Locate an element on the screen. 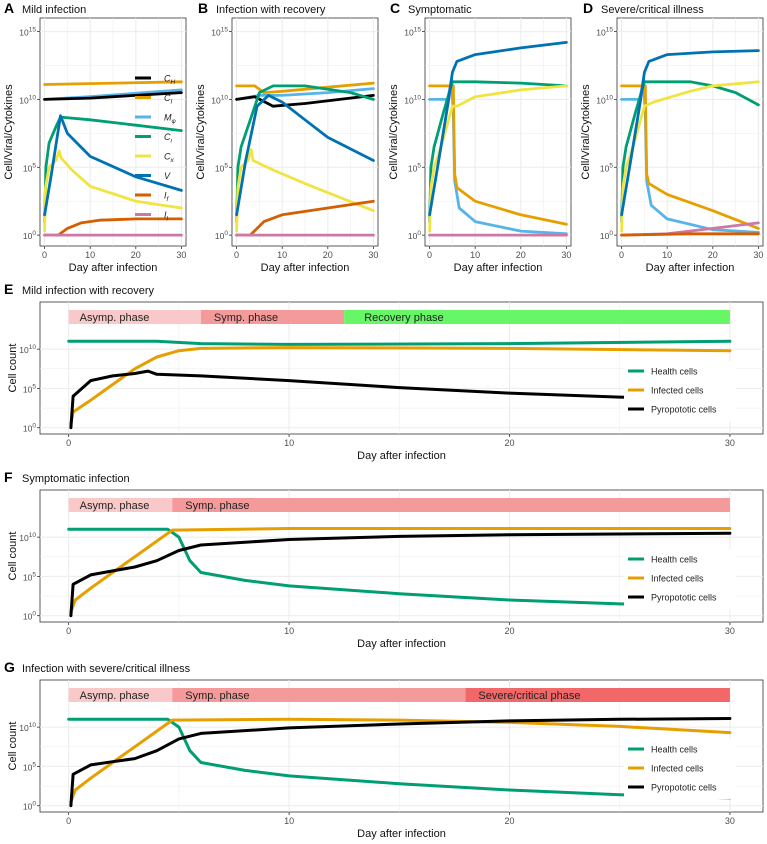  panel-letter-a: A is located at coordinates (9, 8).